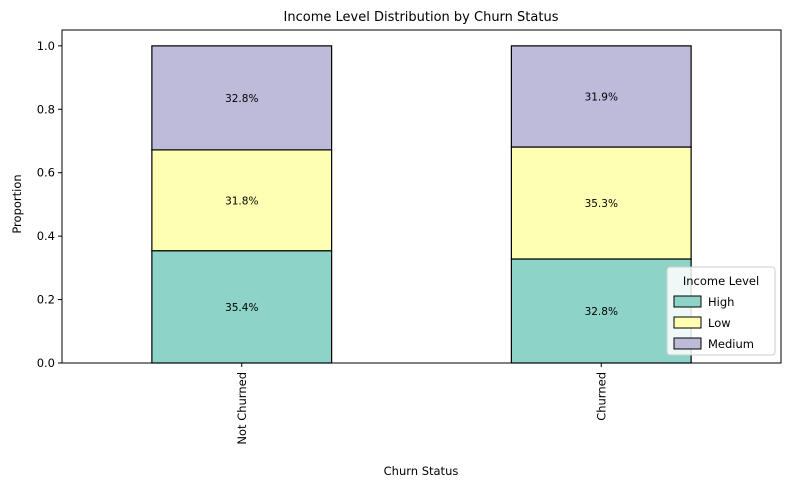 The image size is (790, 490). What do you see at coordinates (421, 471) in the screenshot?
I see `x-axis-label: Churn Status` at bounding box center [421, 471].